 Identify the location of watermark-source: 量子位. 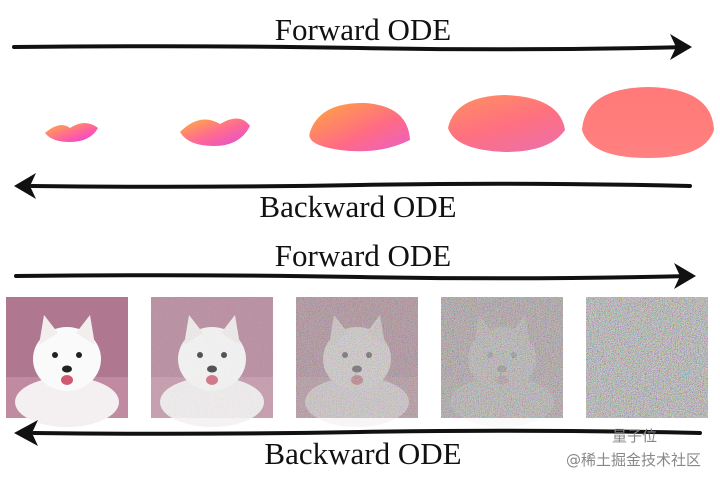
(634, 436).